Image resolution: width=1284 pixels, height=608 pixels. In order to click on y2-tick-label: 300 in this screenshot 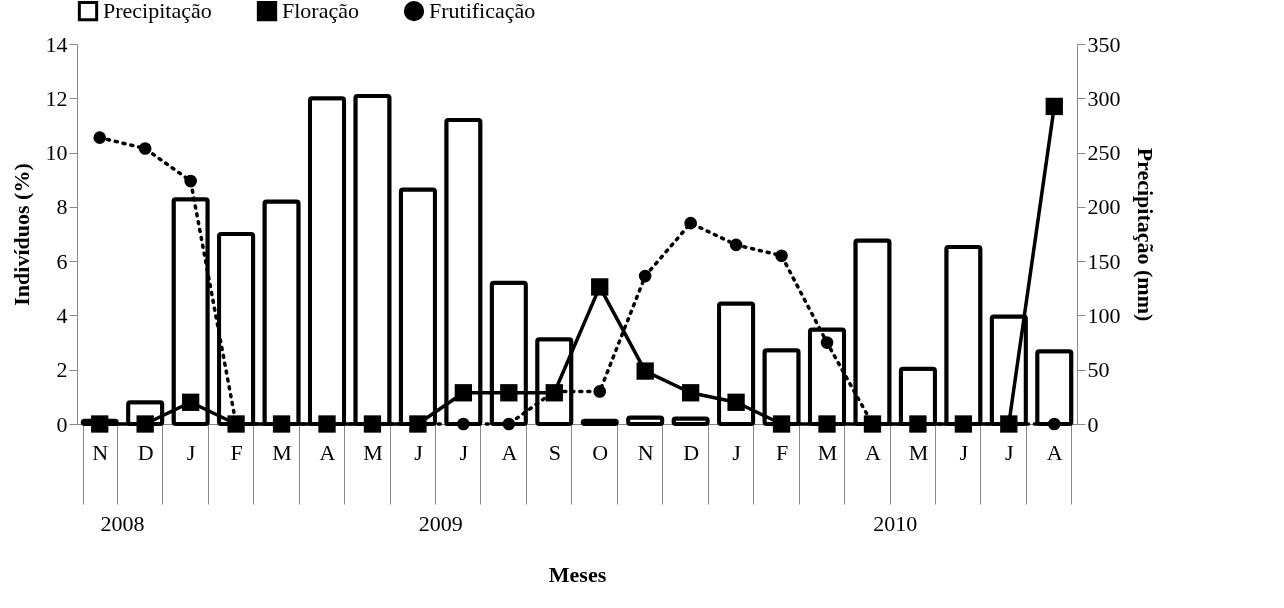, I will do `click(1104, 98)`.